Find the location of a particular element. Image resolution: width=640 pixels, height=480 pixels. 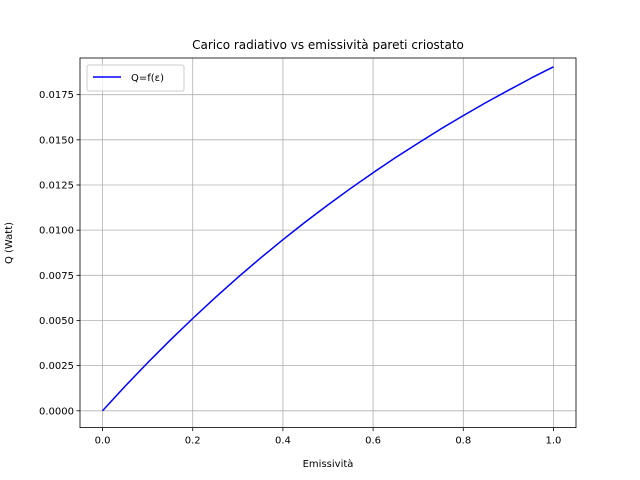

y-tick-label: 0.0050 is located at coordinates (56, 321).